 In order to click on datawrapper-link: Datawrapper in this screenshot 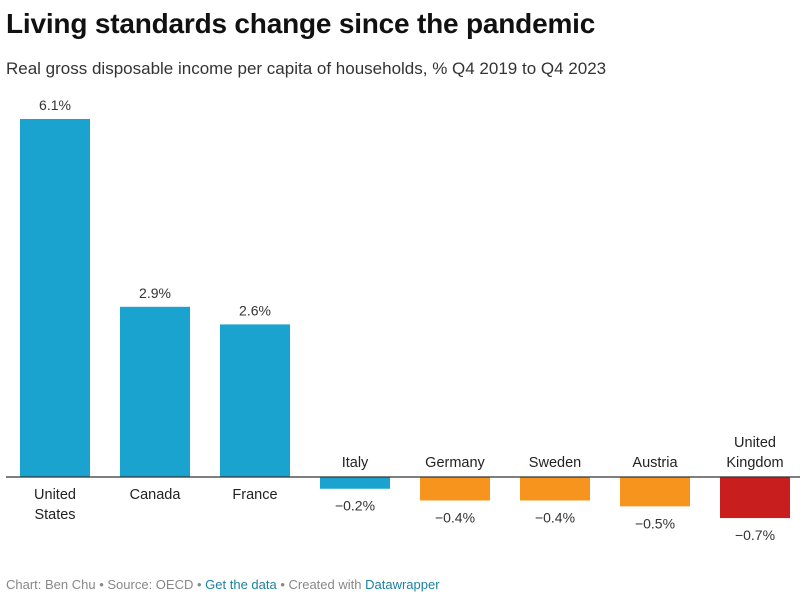, I will do `click(402, 584)`.